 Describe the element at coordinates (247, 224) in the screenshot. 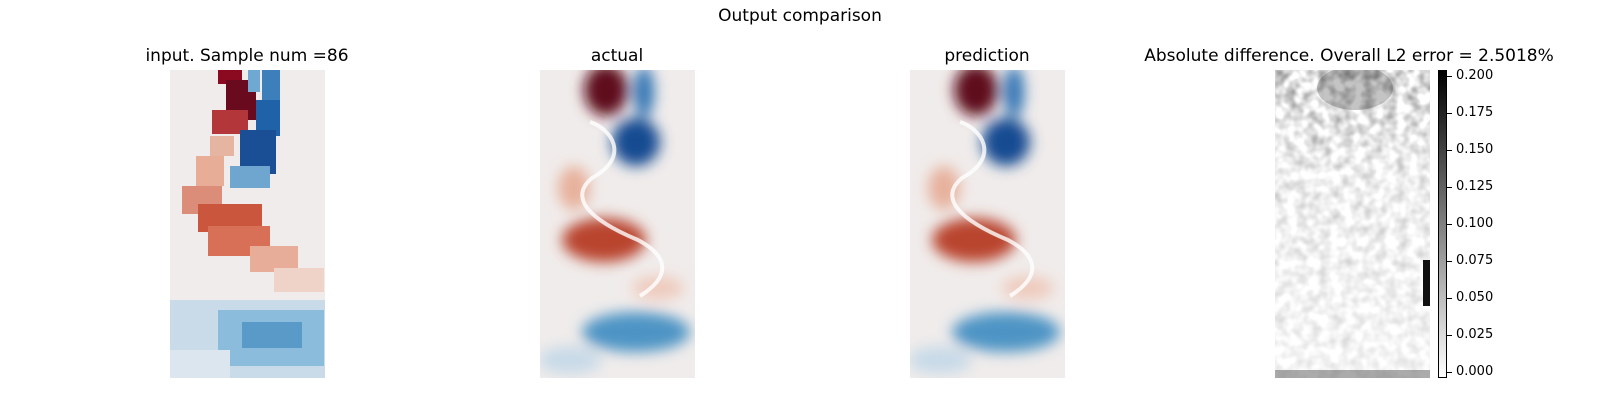

I see `input-heatmap` at that location.